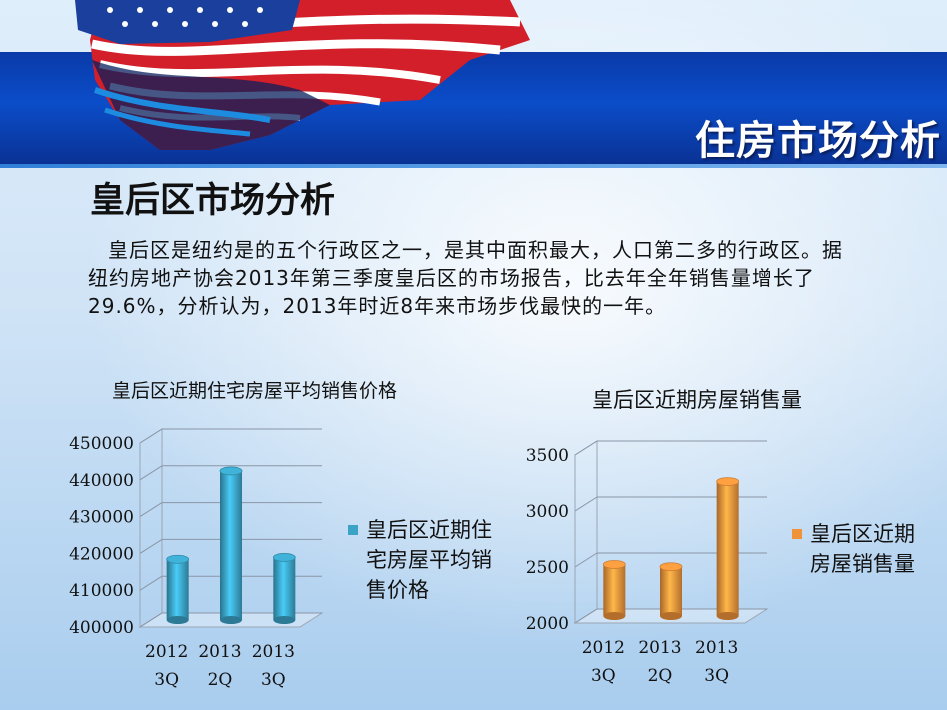  What do you see at coordinates (547, 512) in the screenshot?
I see `y-tick-label: 3000` at bounding box center [547, 512].